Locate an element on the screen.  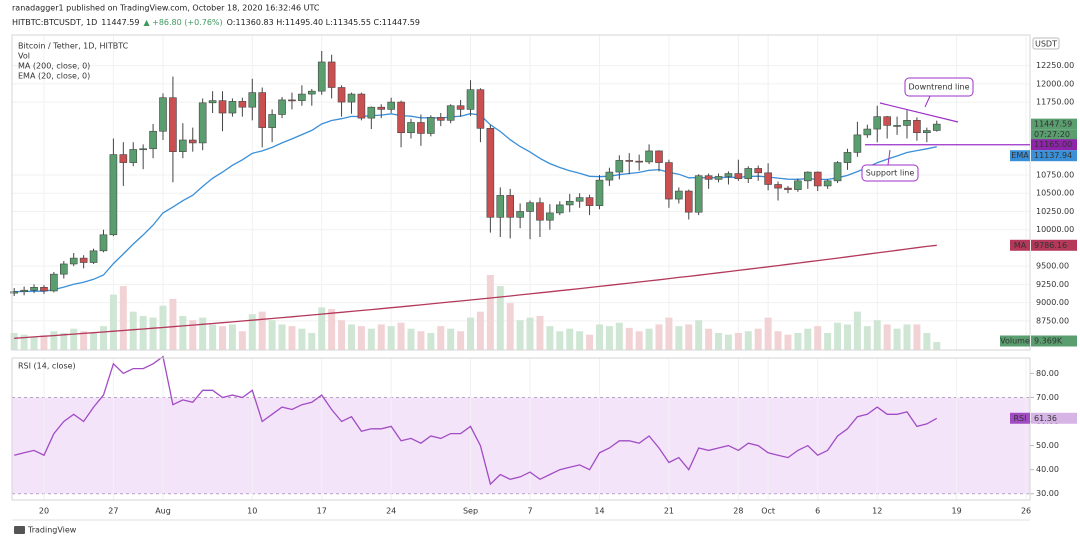
legend-item: EMA (20, close, 0) is located at coordinates (54, 76).